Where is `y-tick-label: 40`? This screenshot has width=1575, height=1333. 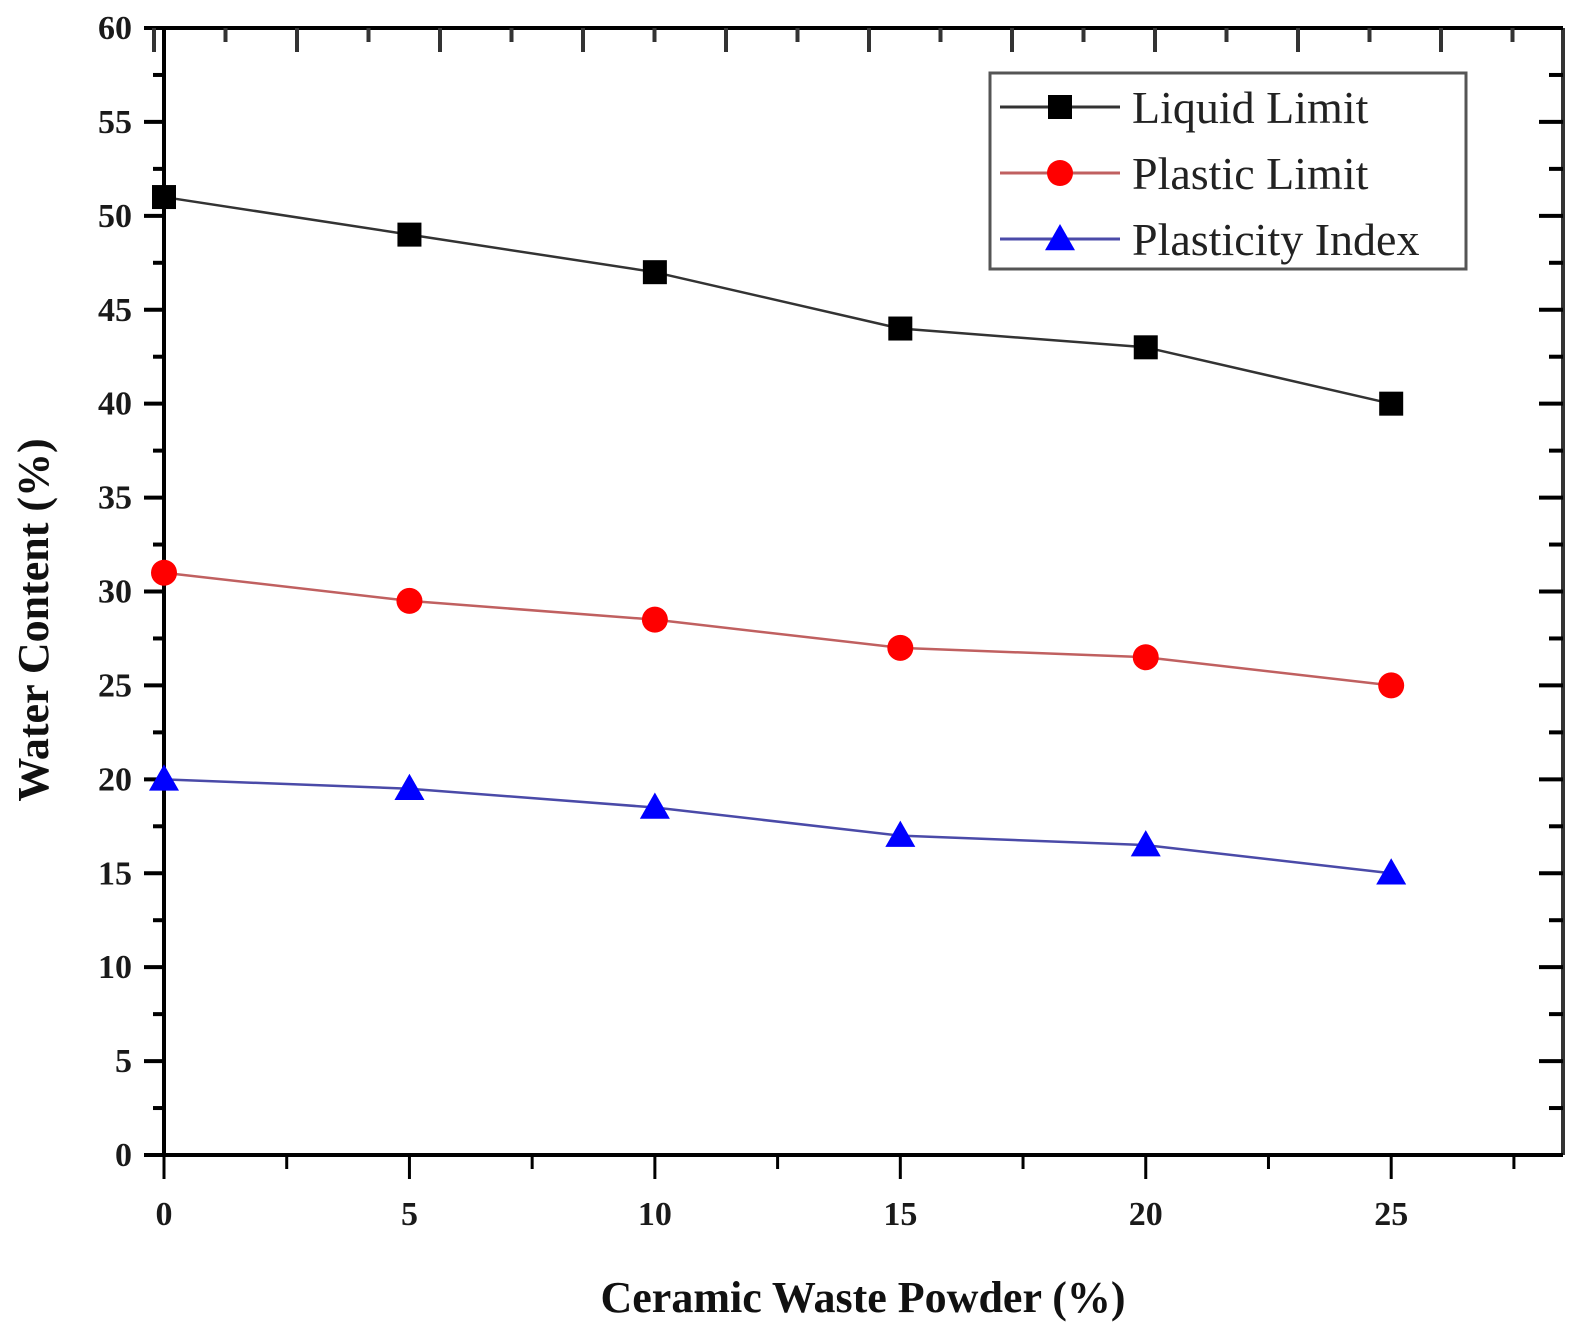
y-tick-label: 40 is located at coordinates (115, 404).